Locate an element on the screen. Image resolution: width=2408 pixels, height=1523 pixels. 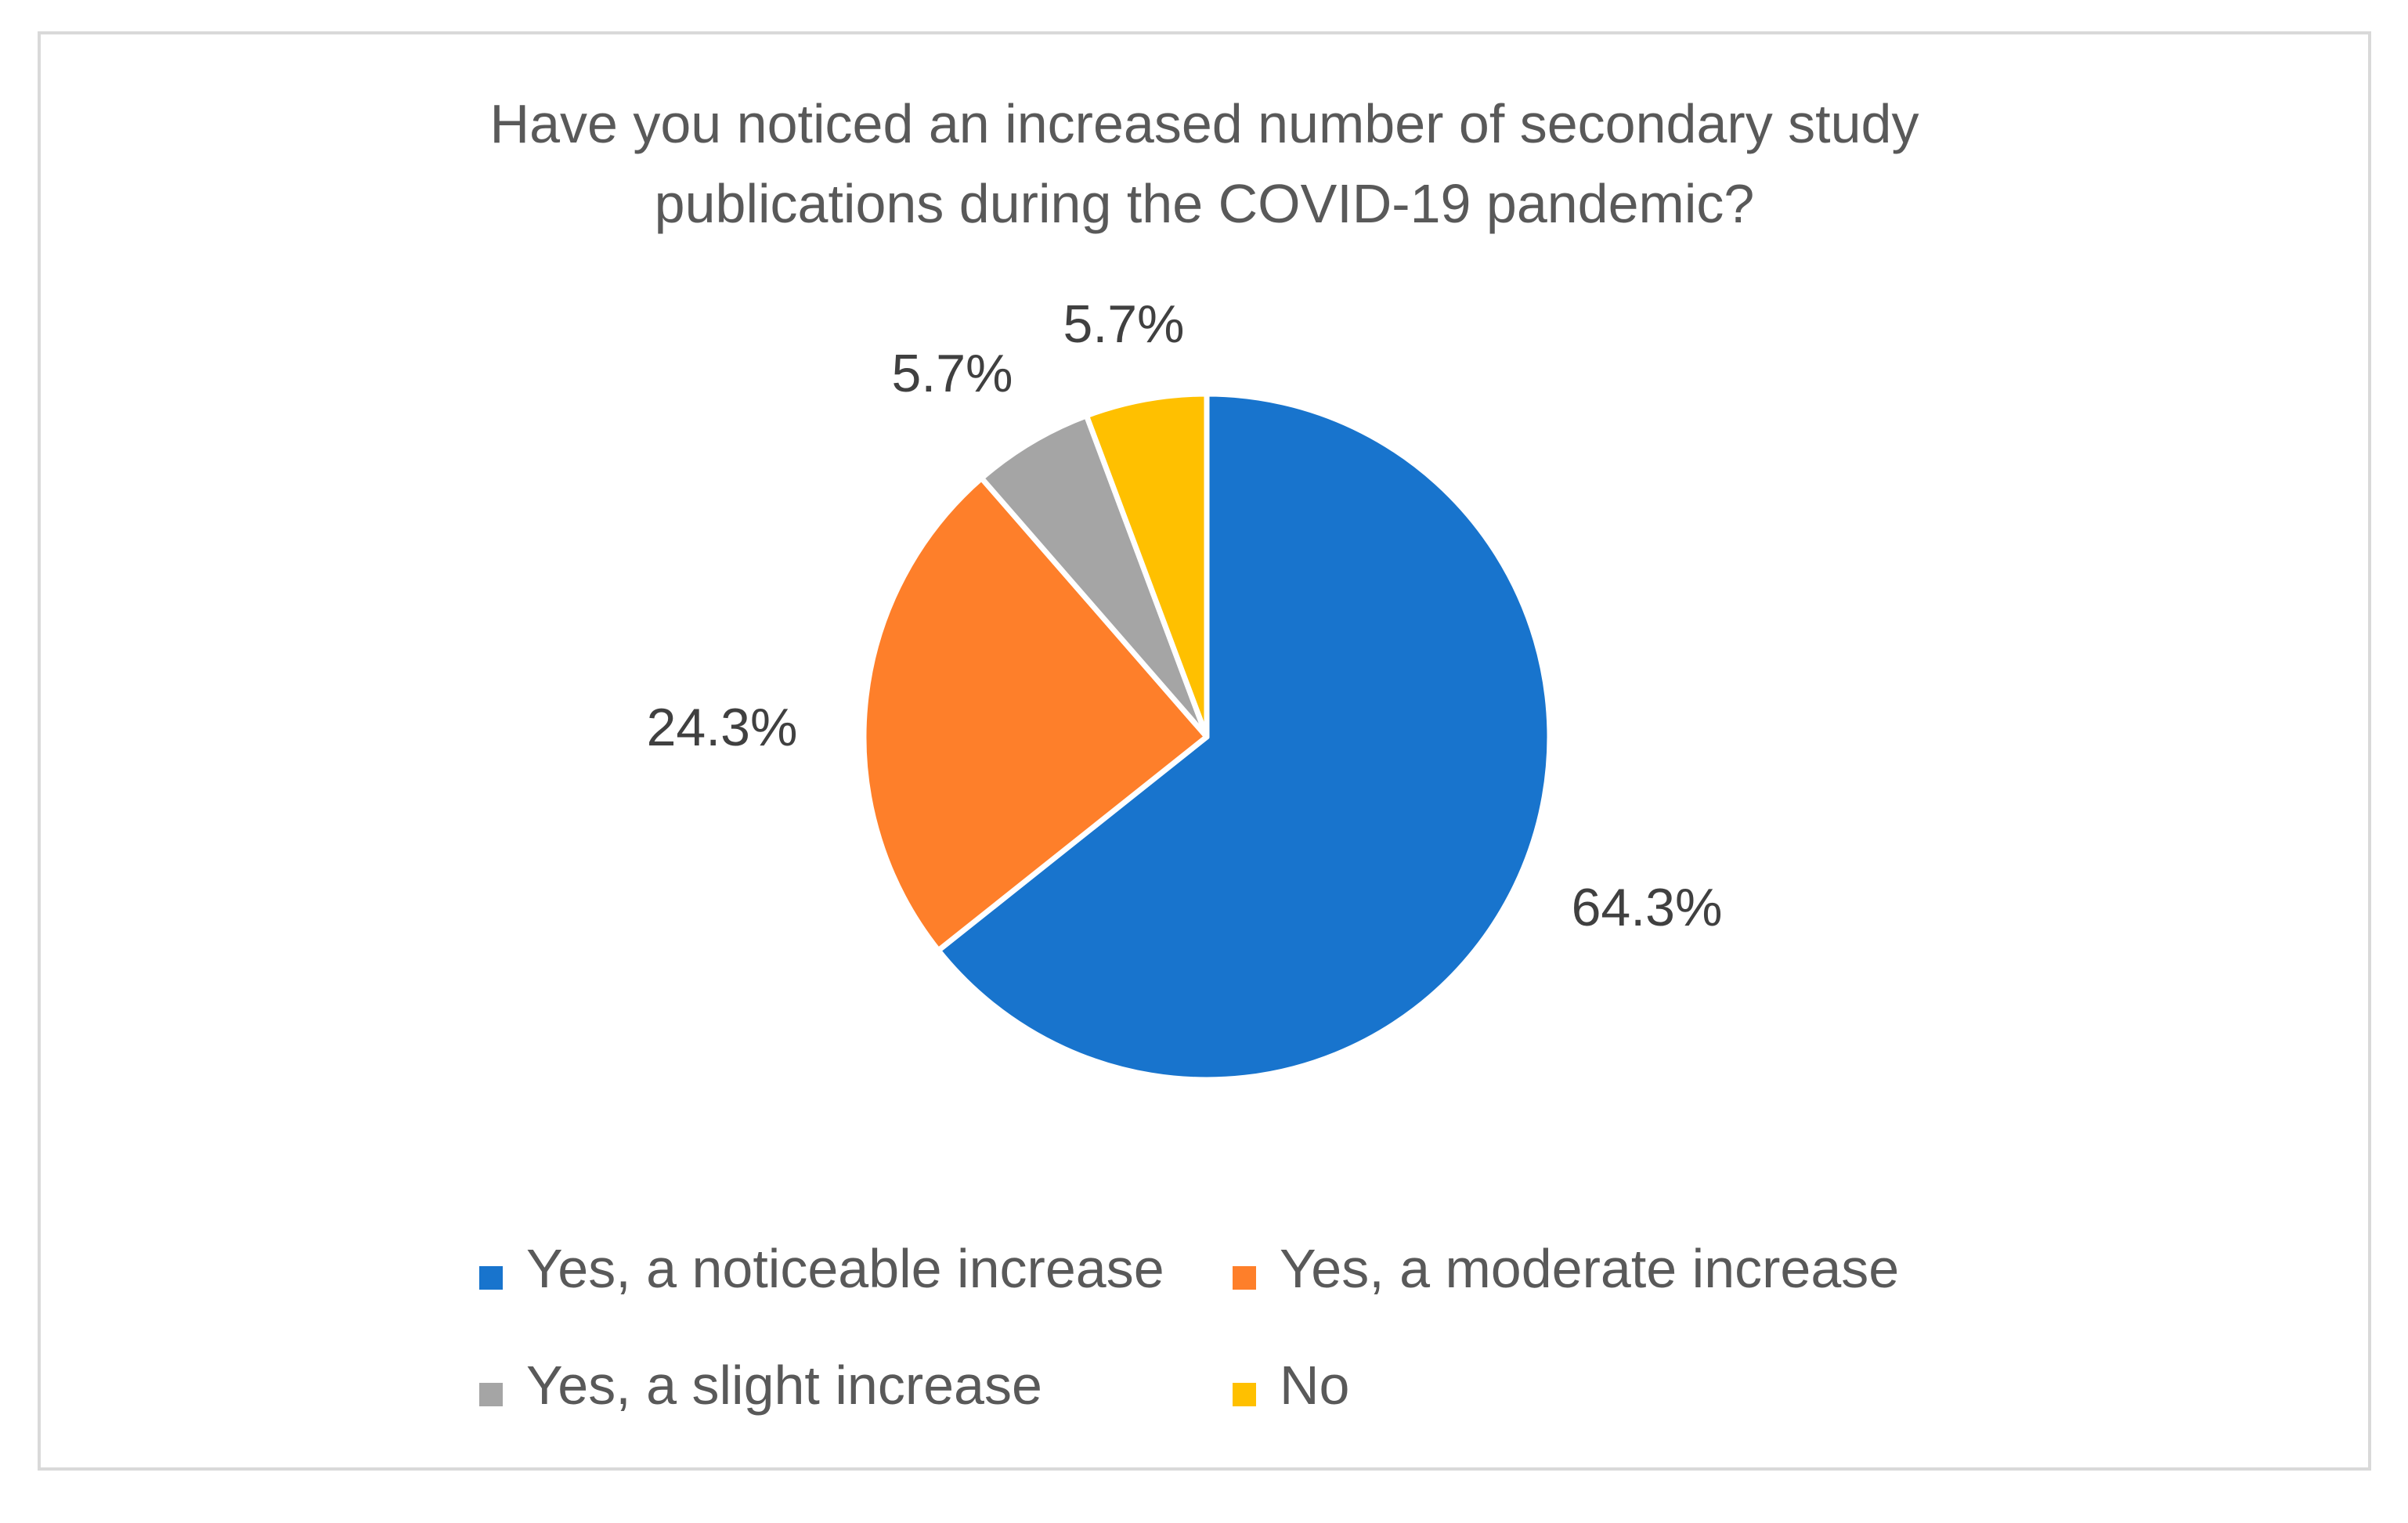
legend-label-1: Yes, a noticeable increase is located at coordinates (845, 1268).